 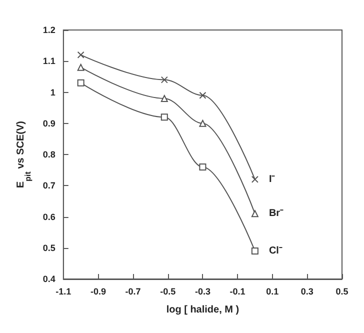 I want to click on series-label: Br⁻, so click(x=276, y=214).